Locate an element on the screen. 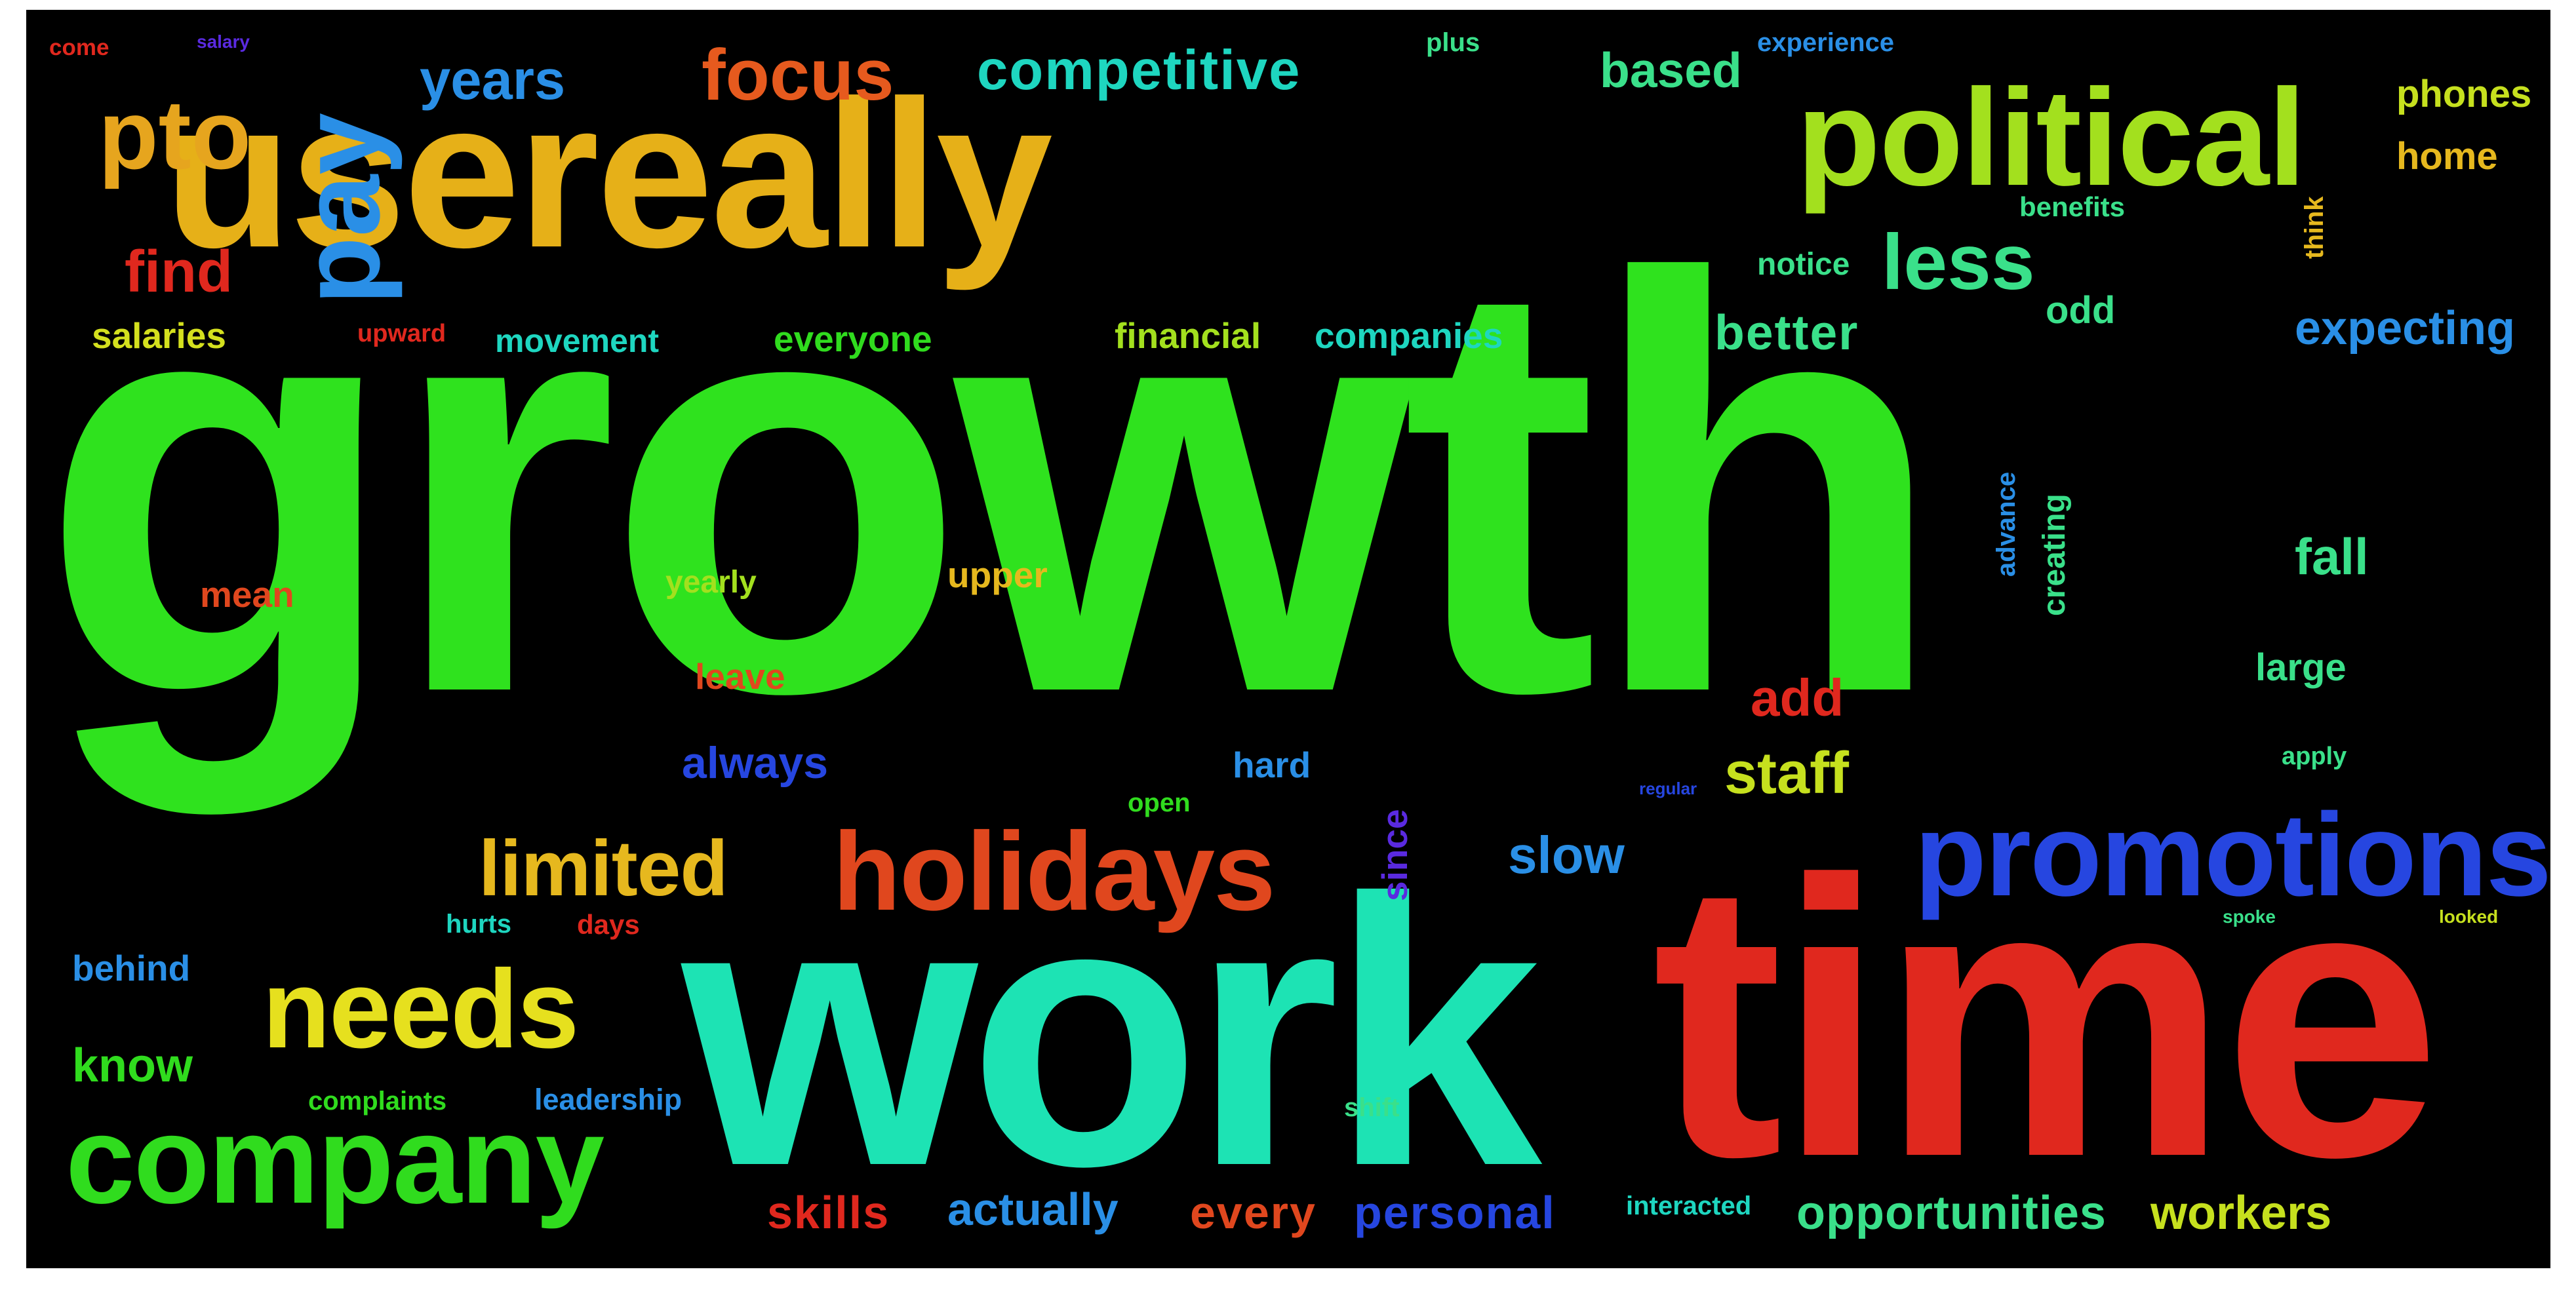 Image resolution: width=2576 pixels, height=1301 pixels. word-time: time is located at coordinates (2047, 1020).